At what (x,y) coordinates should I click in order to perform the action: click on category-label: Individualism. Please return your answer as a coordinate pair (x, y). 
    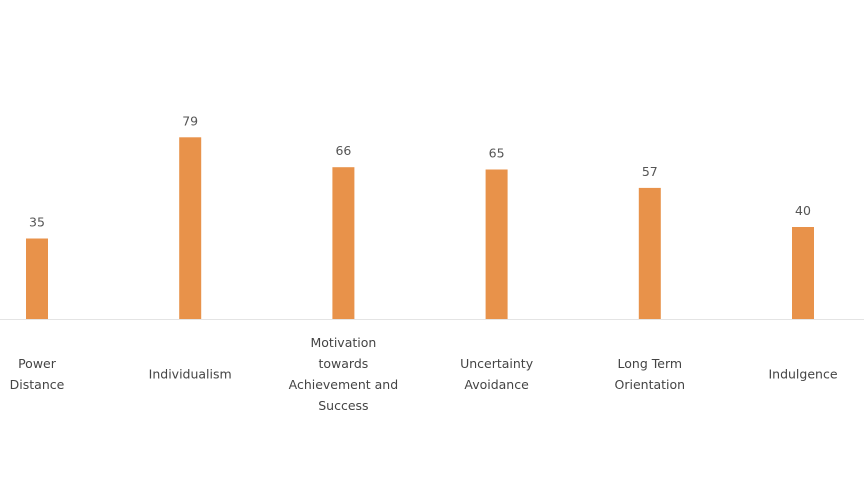
    Looking at the image, I should click on (190, 374).